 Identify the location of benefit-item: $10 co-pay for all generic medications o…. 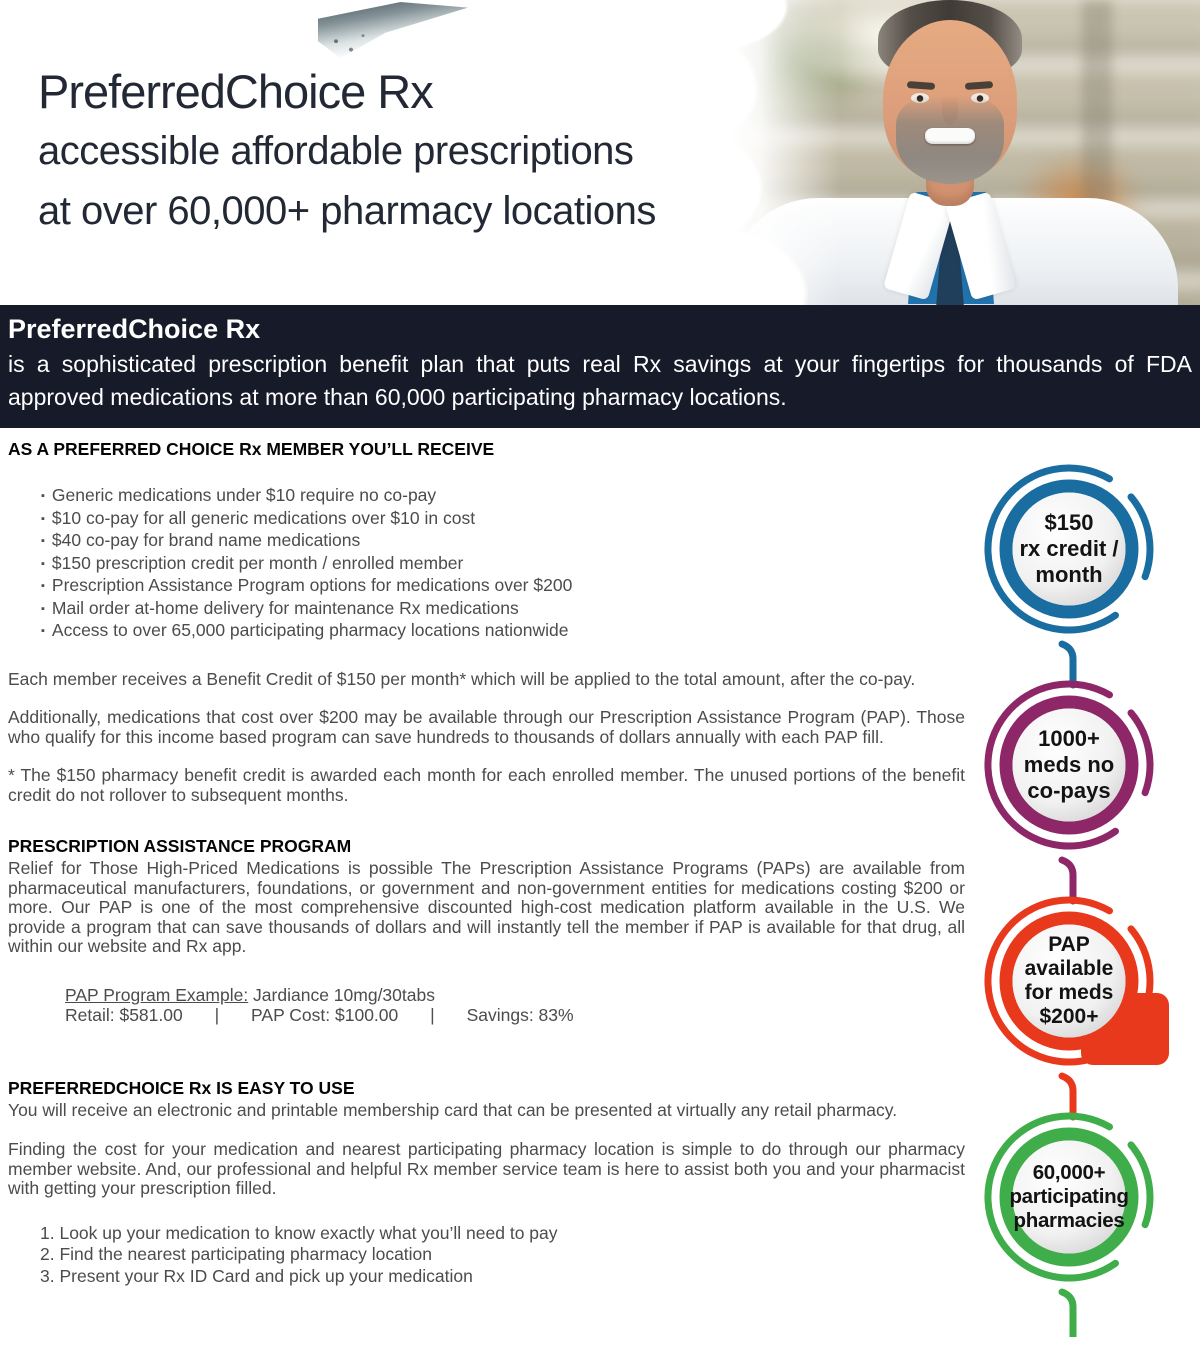
(503, 519).